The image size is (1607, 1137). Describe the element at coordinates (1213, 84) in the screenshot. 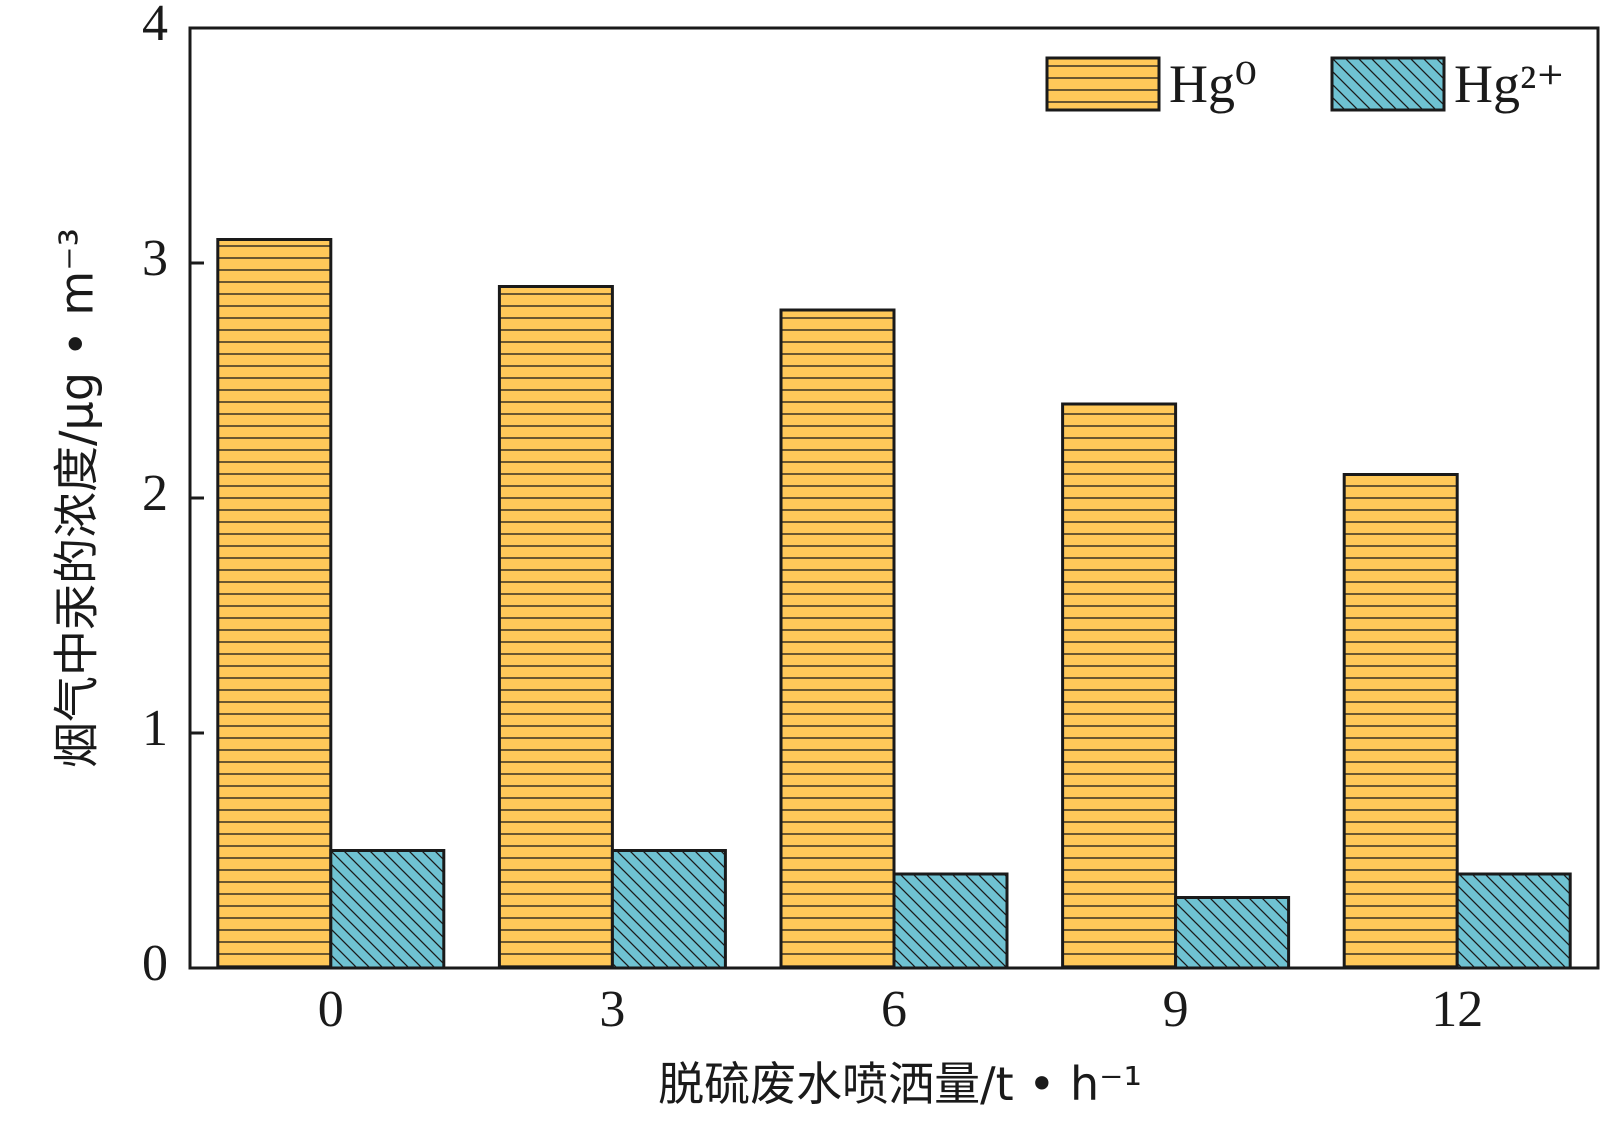

I see `legend-label-0: Hg⁰` at that location.